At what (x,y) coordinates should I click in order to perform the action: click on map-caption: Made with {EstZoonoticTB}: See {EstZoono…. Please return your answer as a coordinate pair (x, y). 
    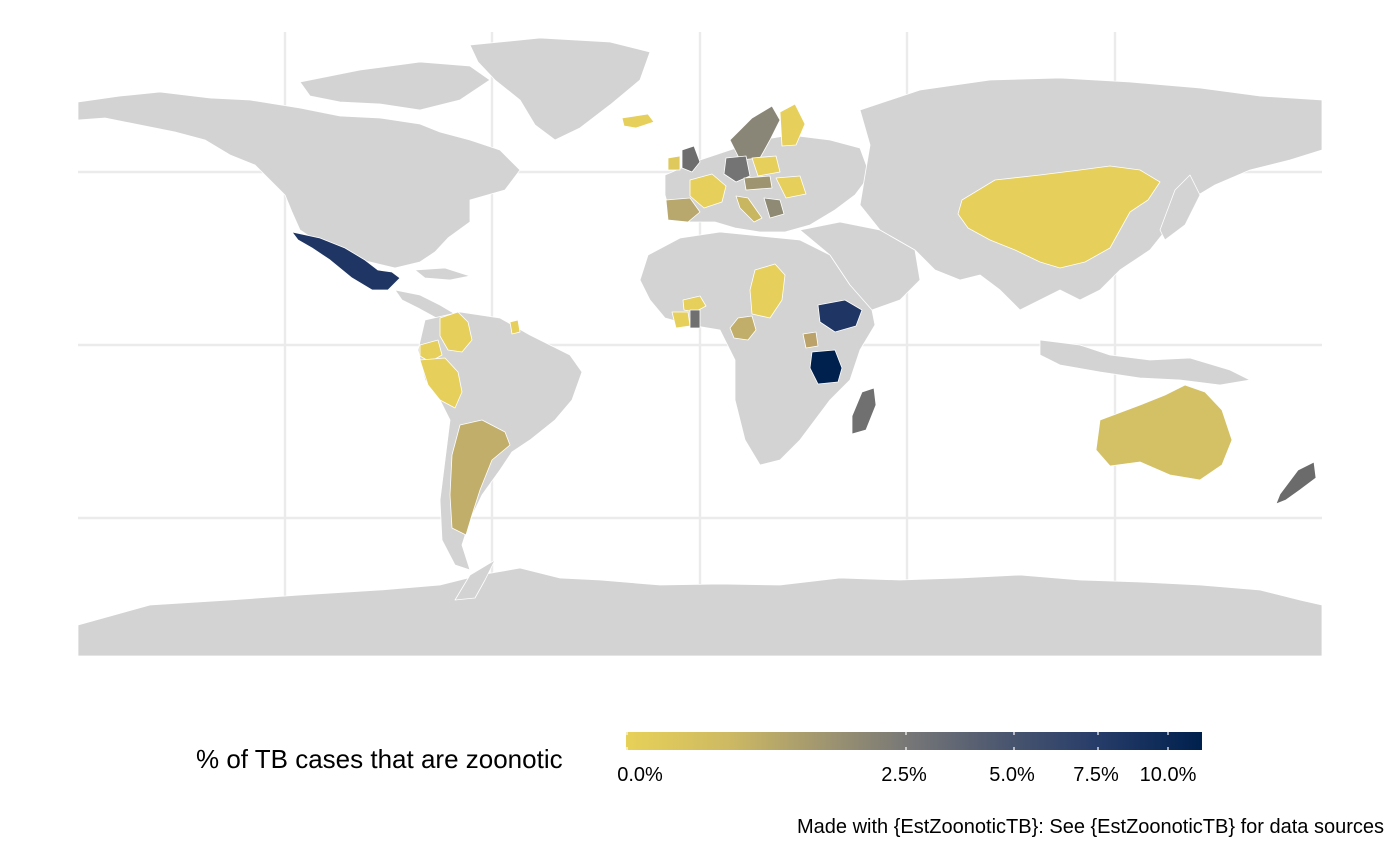
    Looking at the image, I should click on (1090, 827).